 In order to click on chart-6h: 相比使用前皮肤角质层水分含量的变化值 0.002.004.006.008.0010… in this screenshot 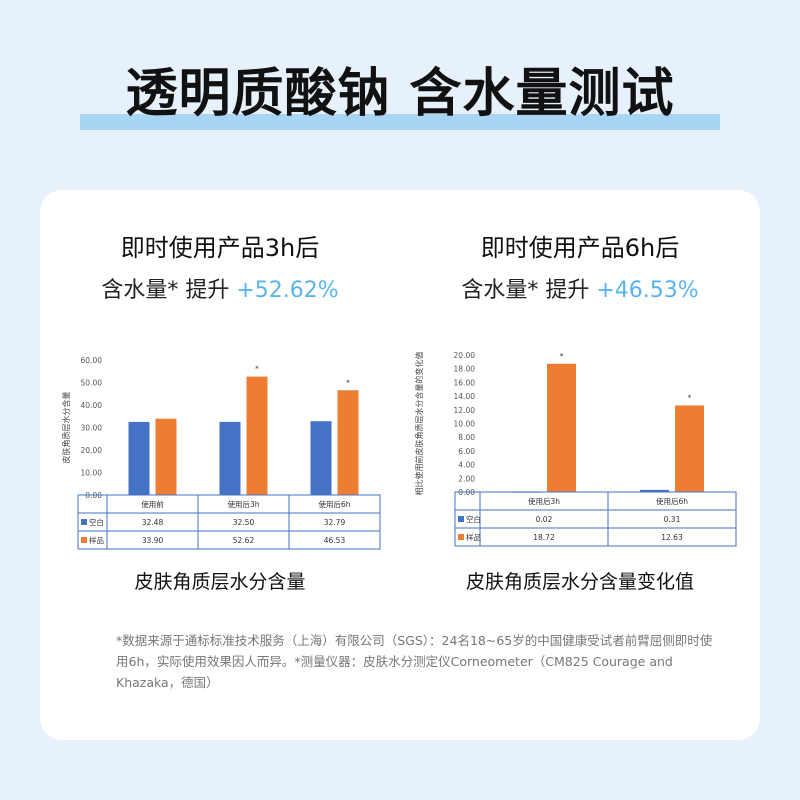, I will do `click(575, 449)`.